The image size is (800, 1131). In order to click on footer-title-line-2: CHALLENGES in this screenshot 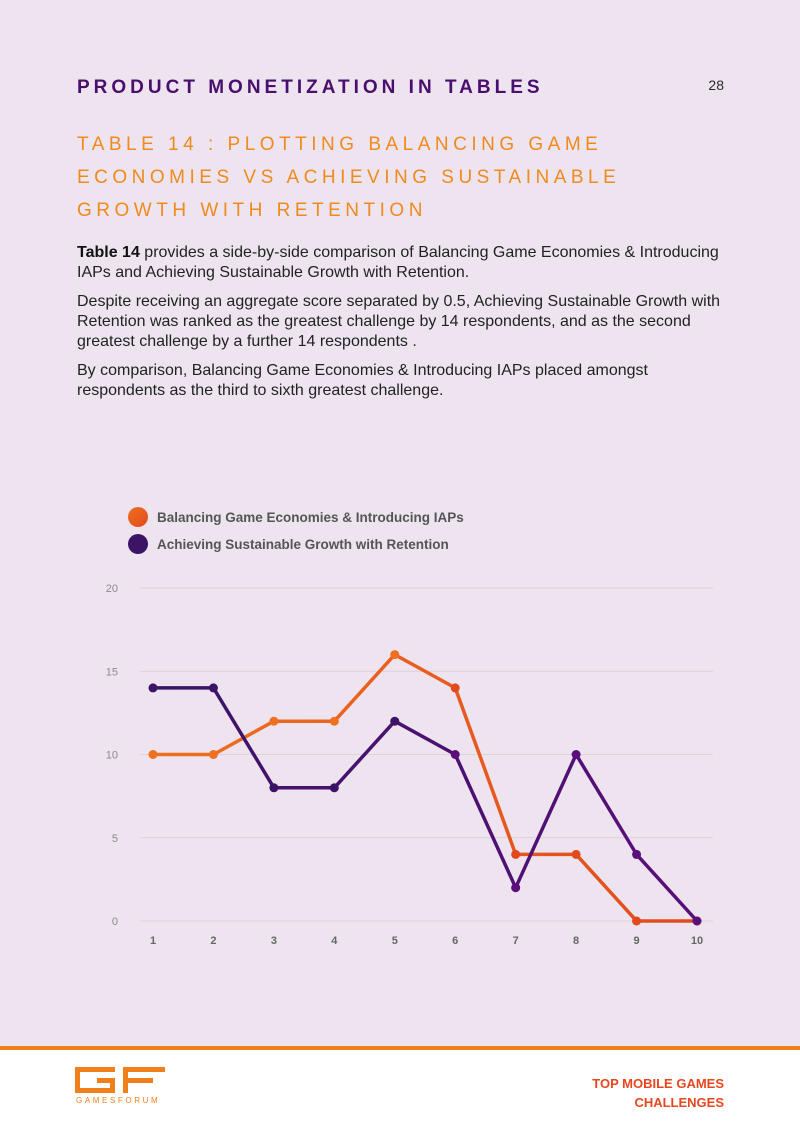, I will do `click(679, 1102)`.